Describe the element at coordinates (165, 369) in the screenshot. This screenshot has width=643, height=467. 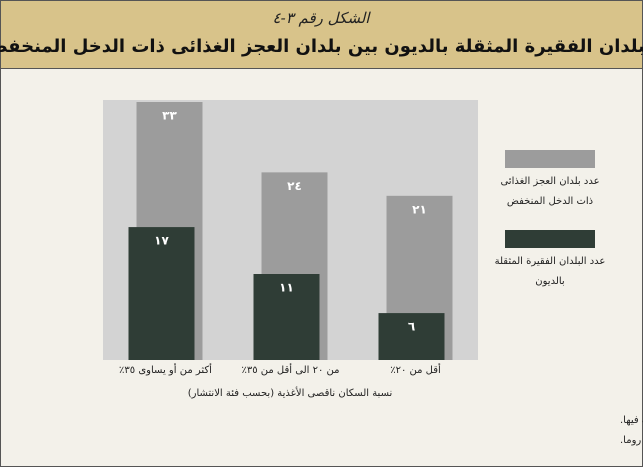
I see `x-tick-label: أكثر من أو يساوى ٣٥٪` at that location.